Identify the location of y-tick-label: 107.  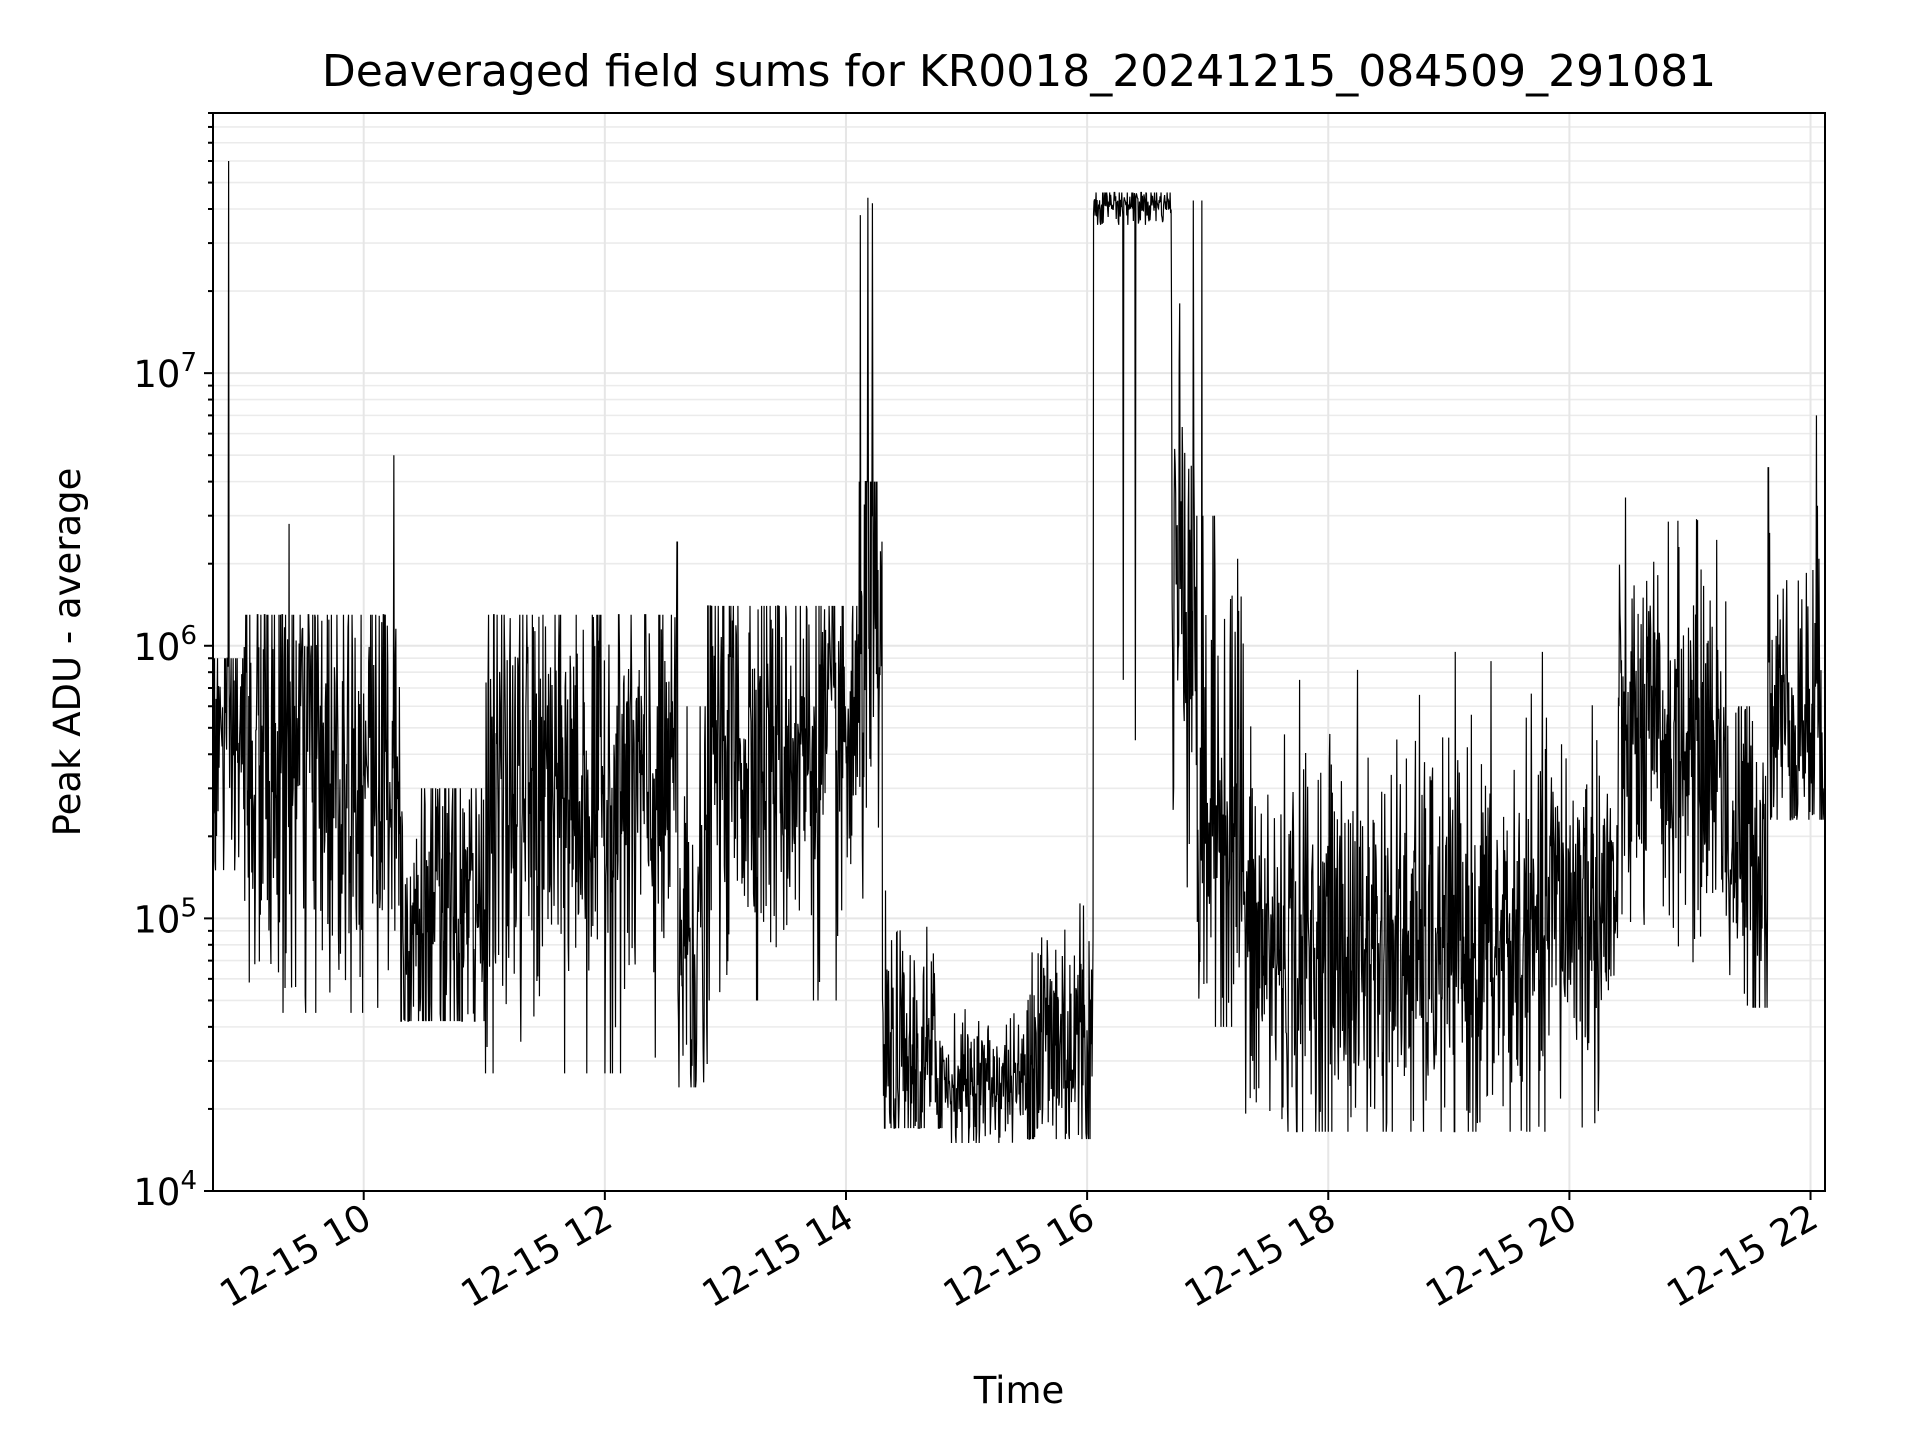
(165, 372).